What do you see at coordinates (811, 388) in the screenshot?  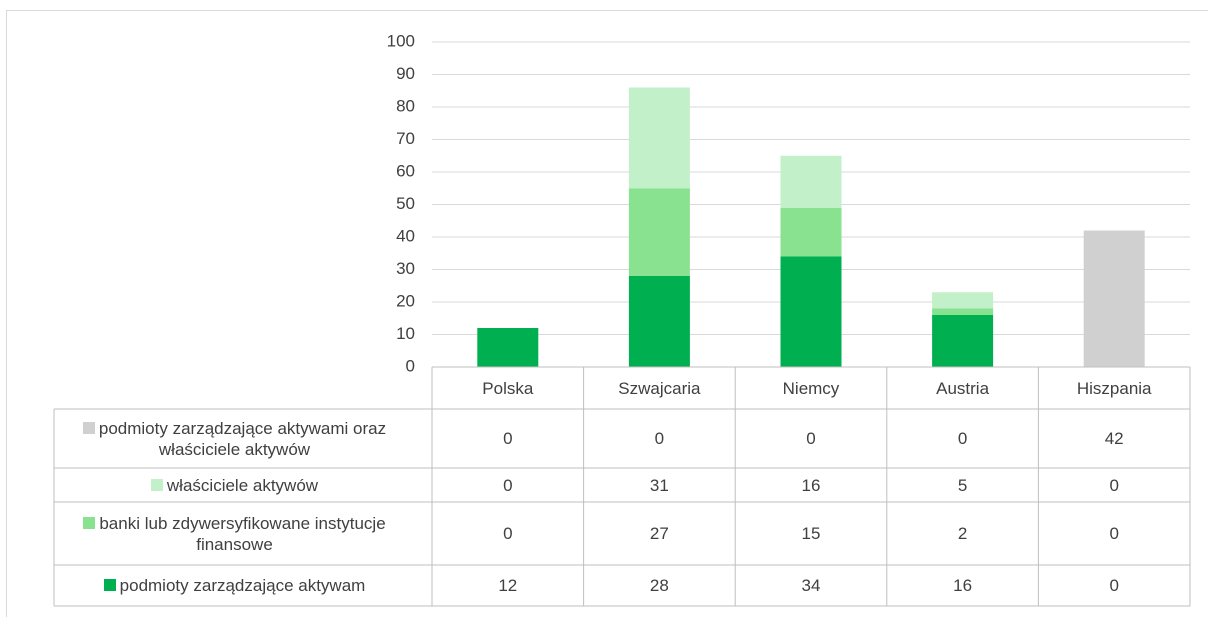 I see `x-tick-label: Niemcy` at bounding box center [811, 388].